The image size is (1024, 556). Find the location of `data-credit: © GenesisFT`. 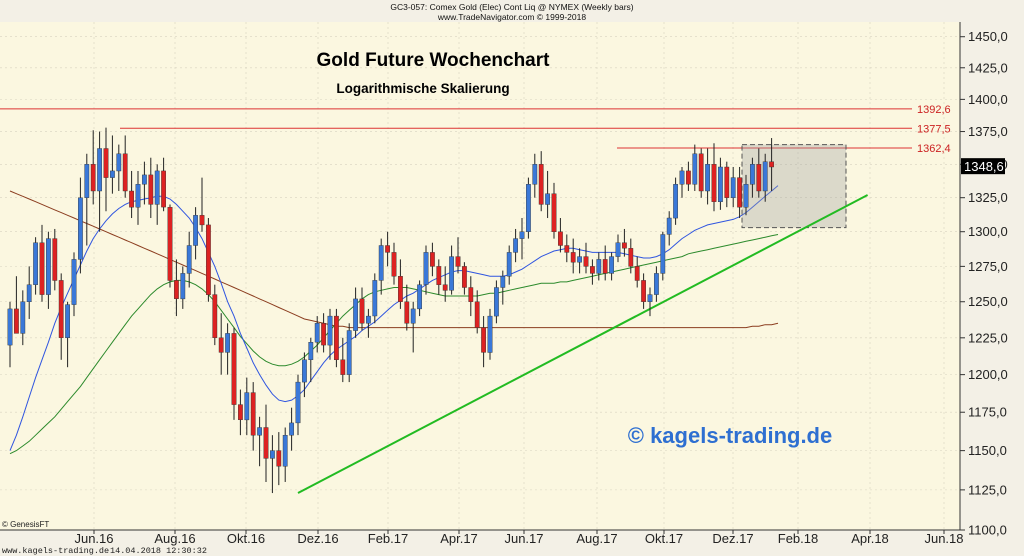

data-credit: © GenesisFT is located at coordinates (25, 524).